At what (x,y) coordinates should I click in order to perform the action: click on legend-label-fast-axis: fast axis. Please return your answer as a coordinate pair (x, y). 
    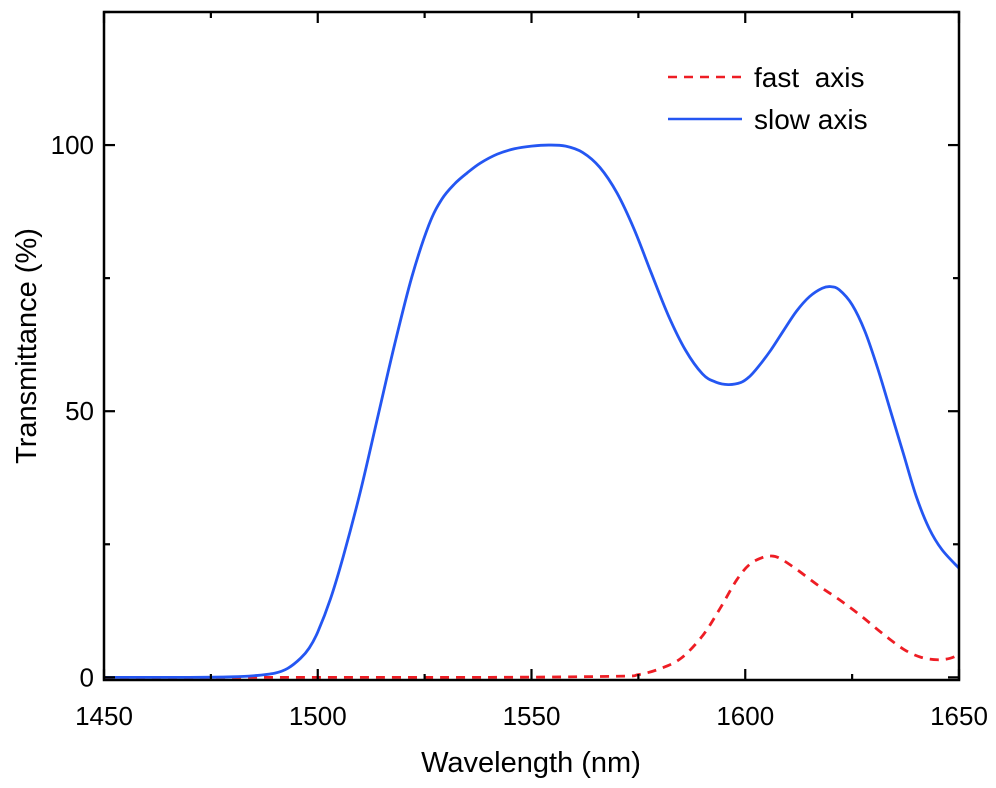
    Looking at the image, I should click on (809, 77).